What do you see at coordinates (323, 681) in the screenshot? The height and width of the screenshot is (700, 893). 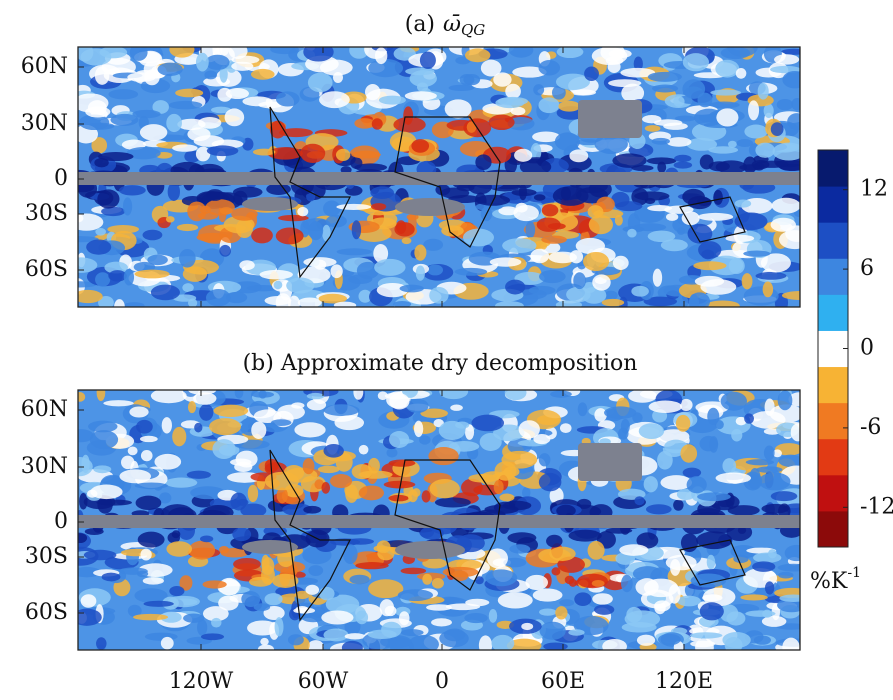 I see `lon-label: 60W` at bounding box center [323, 681].